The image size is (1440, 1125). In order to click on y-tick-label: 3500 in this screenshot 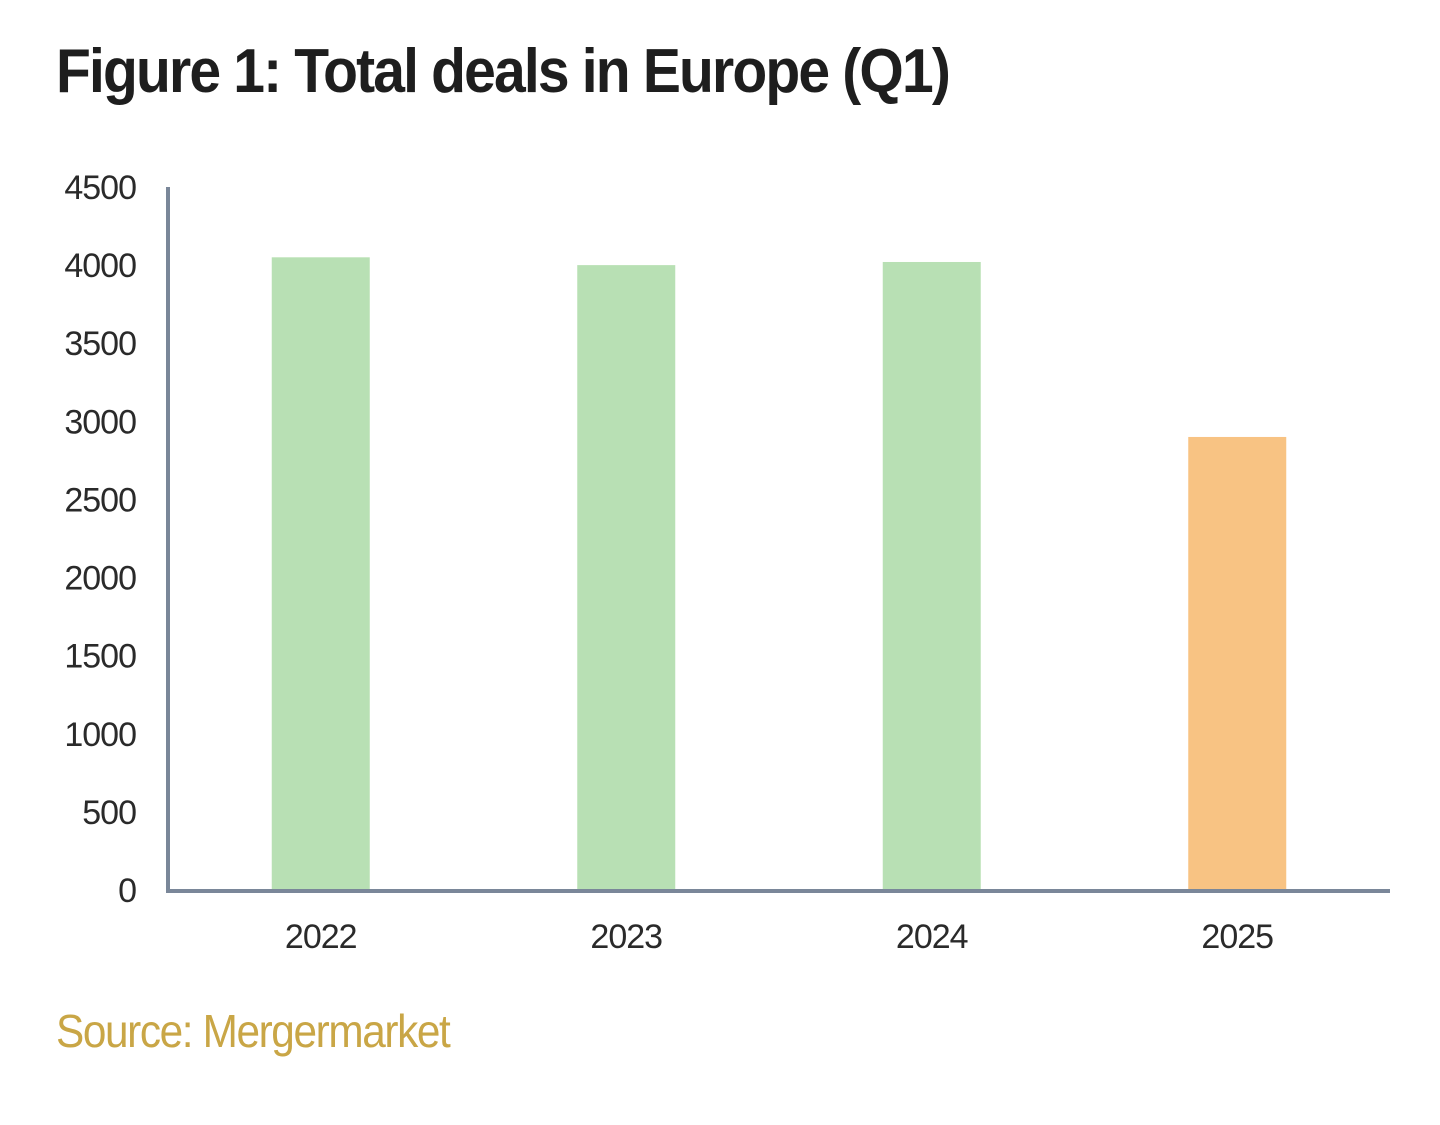, I will do `click(100, 344)`.